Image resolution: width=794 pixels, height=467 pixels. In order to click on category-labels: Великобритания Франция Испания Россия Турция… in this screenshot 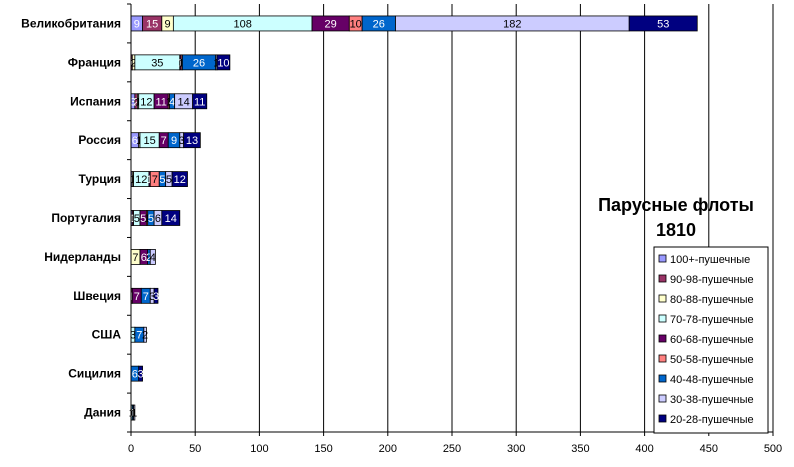, I will do `click(71, 217)`.